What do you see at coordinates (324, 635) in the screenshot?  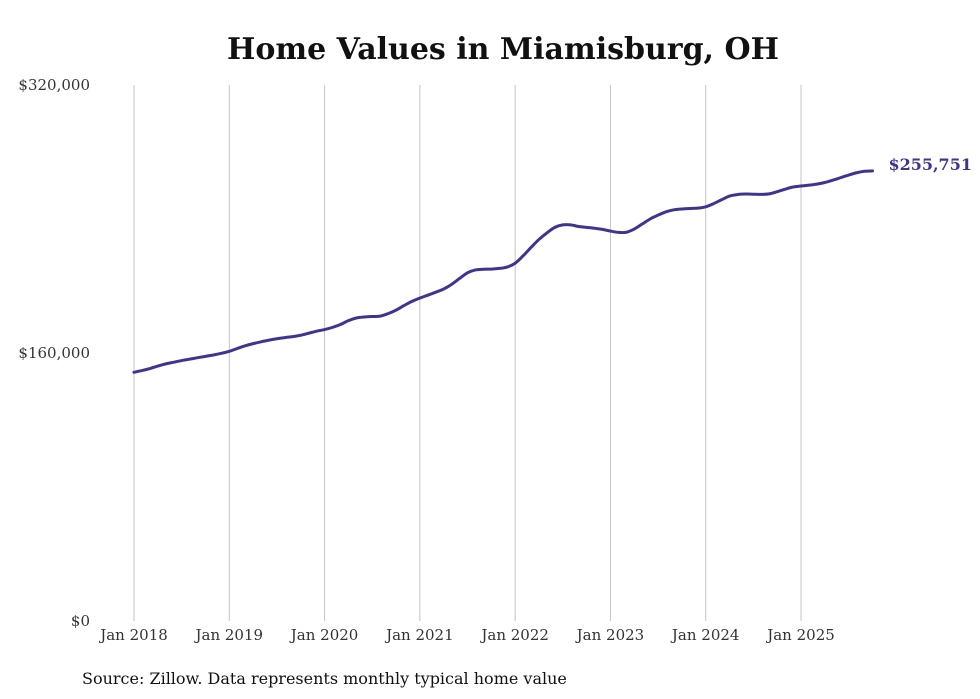 I see `x-tick-label: Jan 2020` at bounding box center [324, 635].